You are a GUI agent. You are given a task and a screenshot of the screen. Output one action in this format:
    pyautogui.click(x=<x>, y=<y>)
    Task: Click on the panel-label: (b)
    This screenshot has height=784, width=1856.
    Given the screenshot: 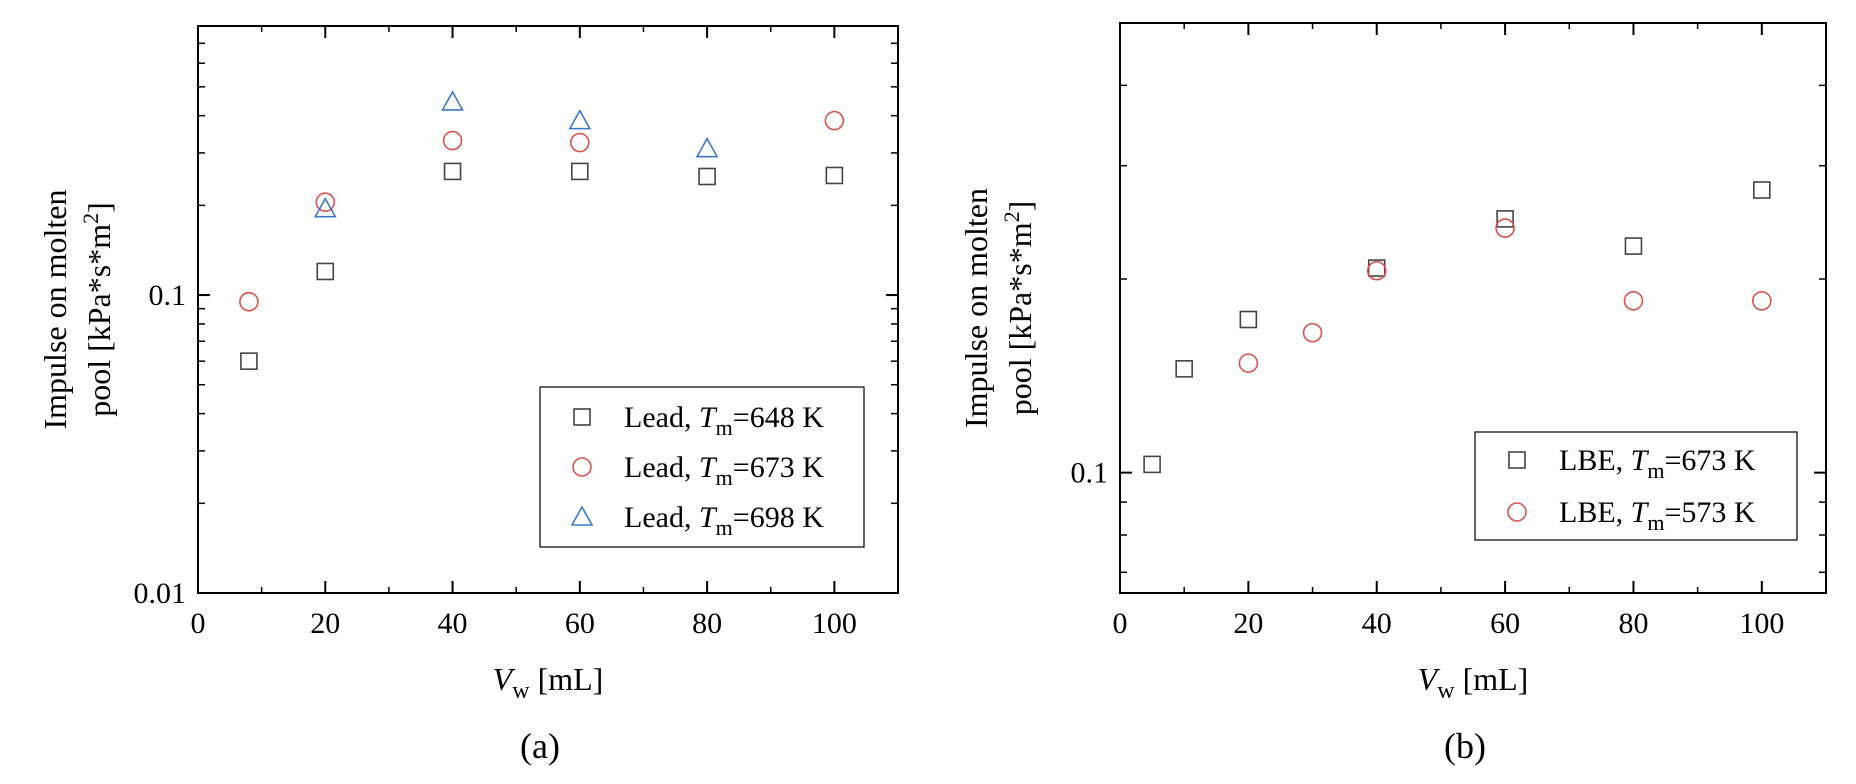 What is the action you would take?
    pyautogui.click(x=1465, y=746)
    